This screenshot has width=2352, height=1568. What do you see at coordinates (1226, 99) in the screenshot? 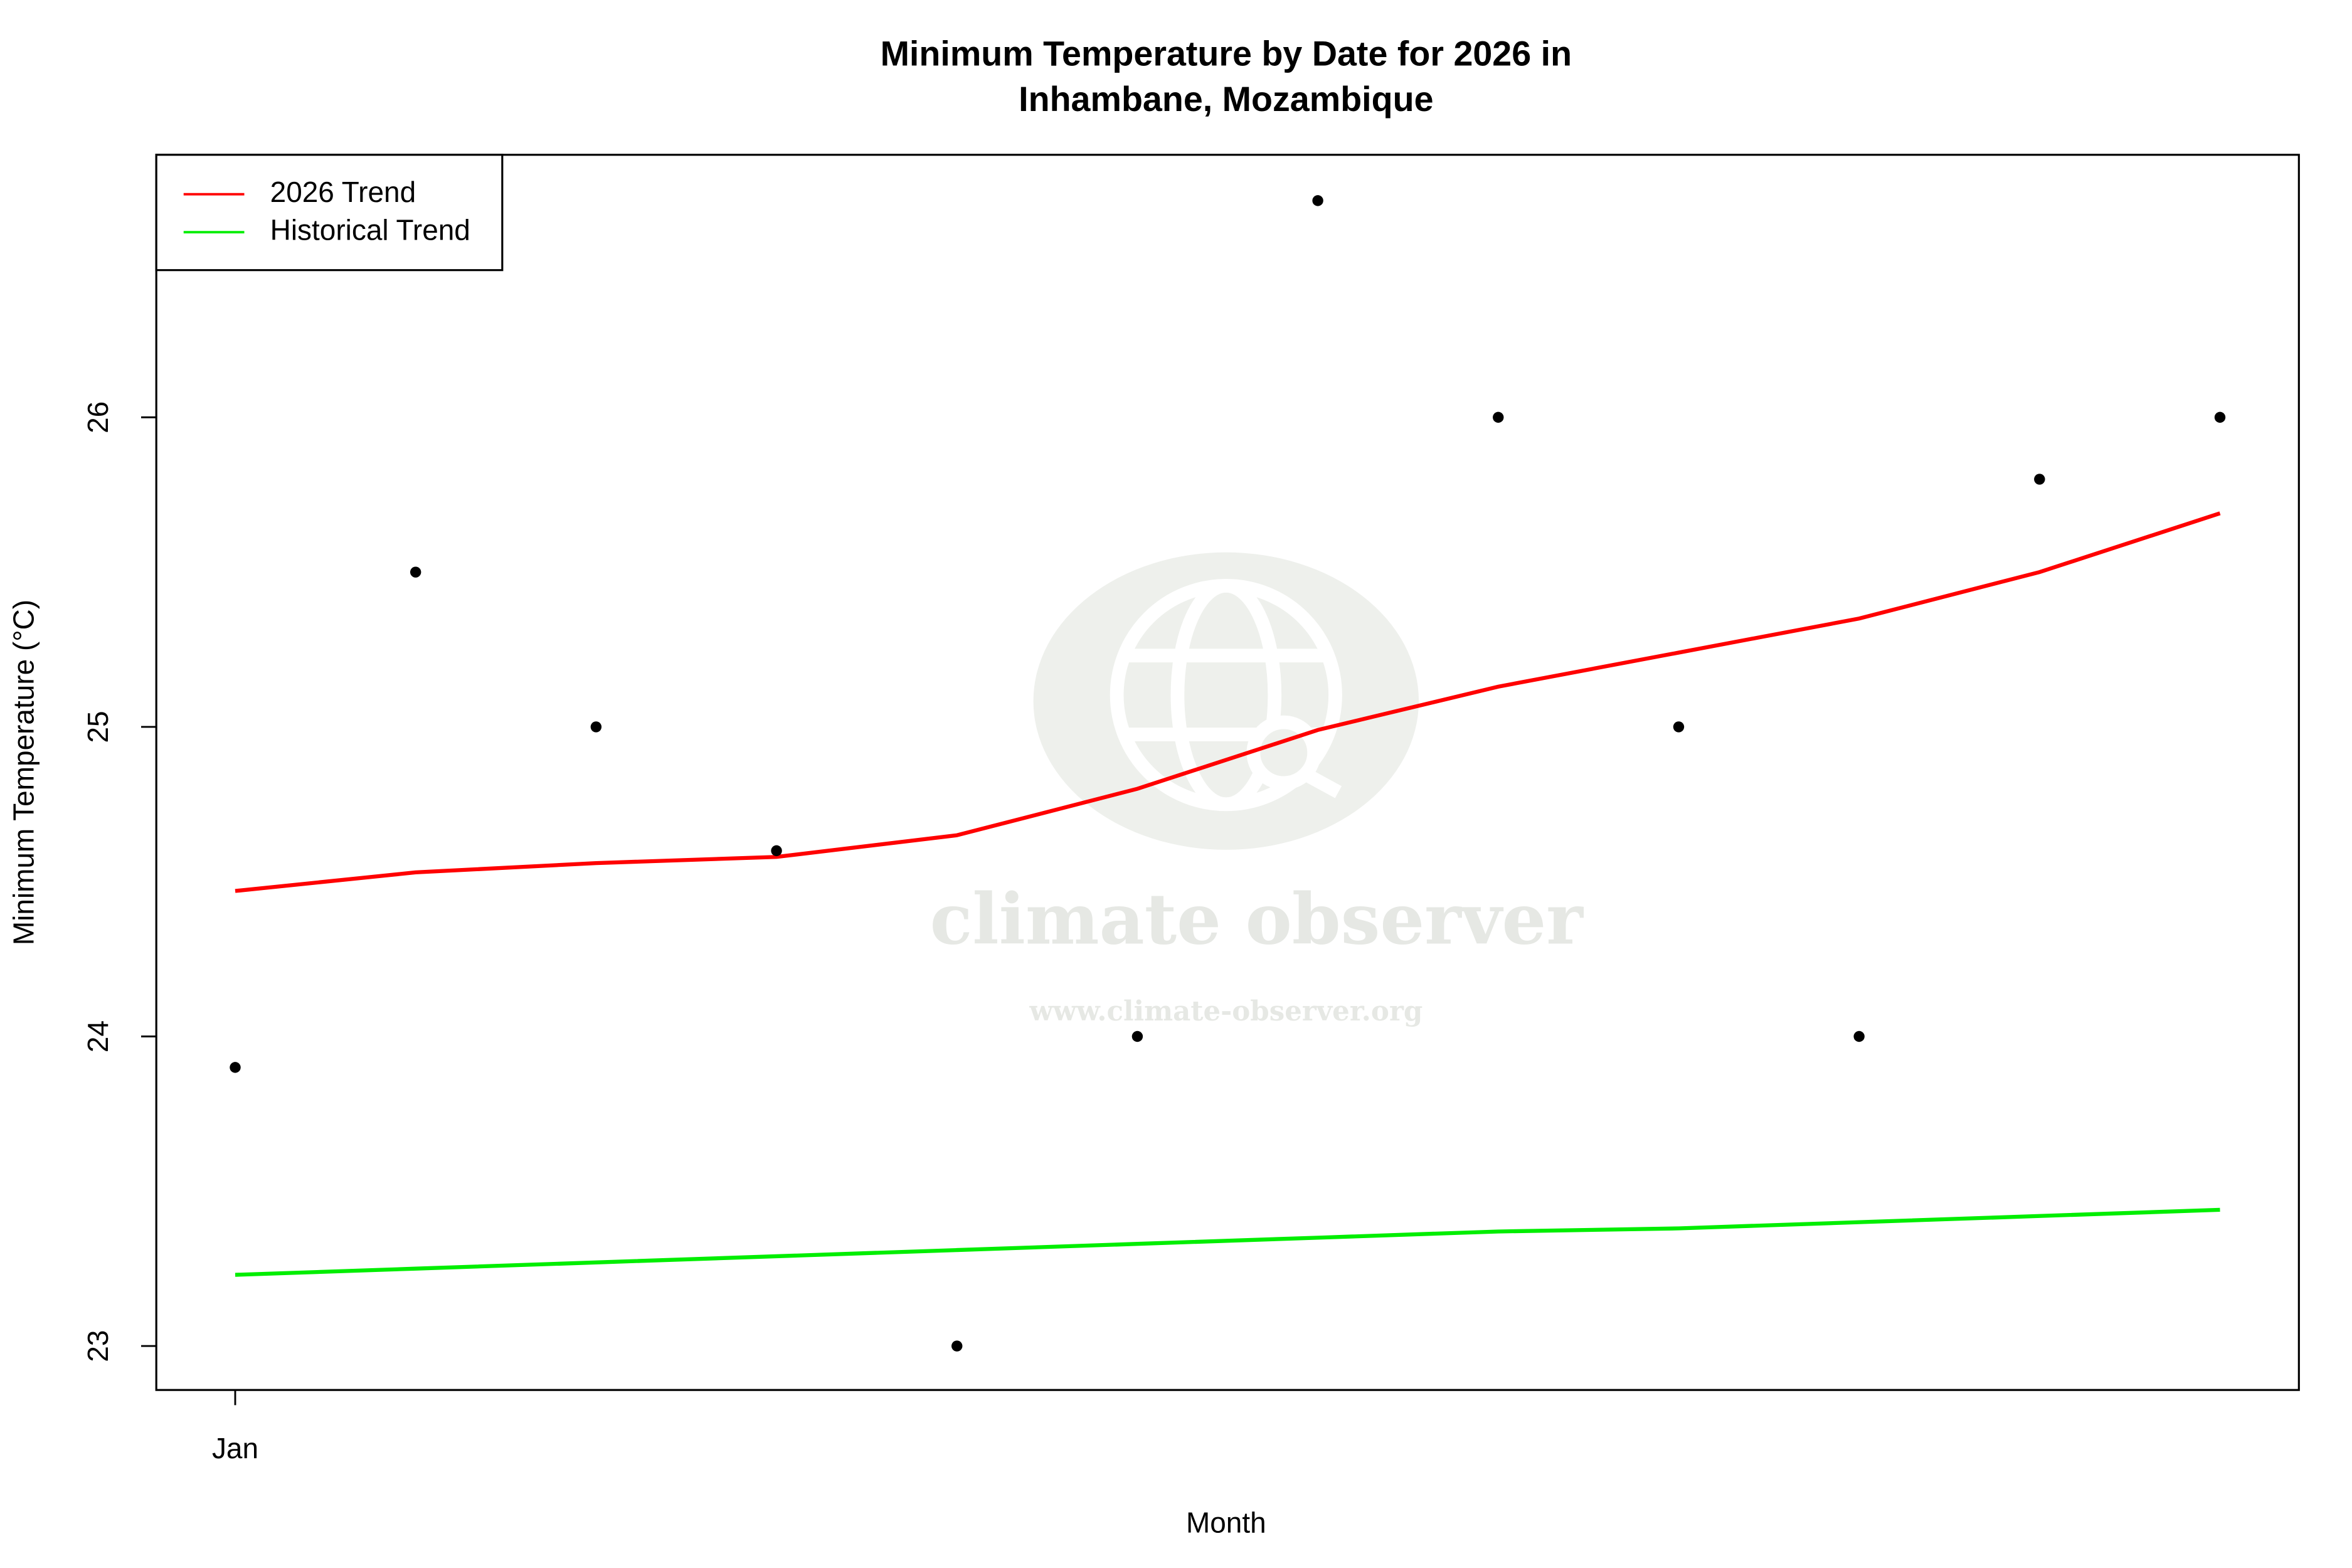
I see `chart-subtitle: Inhambane, Mozambique` at bounding box center [1226, 99].